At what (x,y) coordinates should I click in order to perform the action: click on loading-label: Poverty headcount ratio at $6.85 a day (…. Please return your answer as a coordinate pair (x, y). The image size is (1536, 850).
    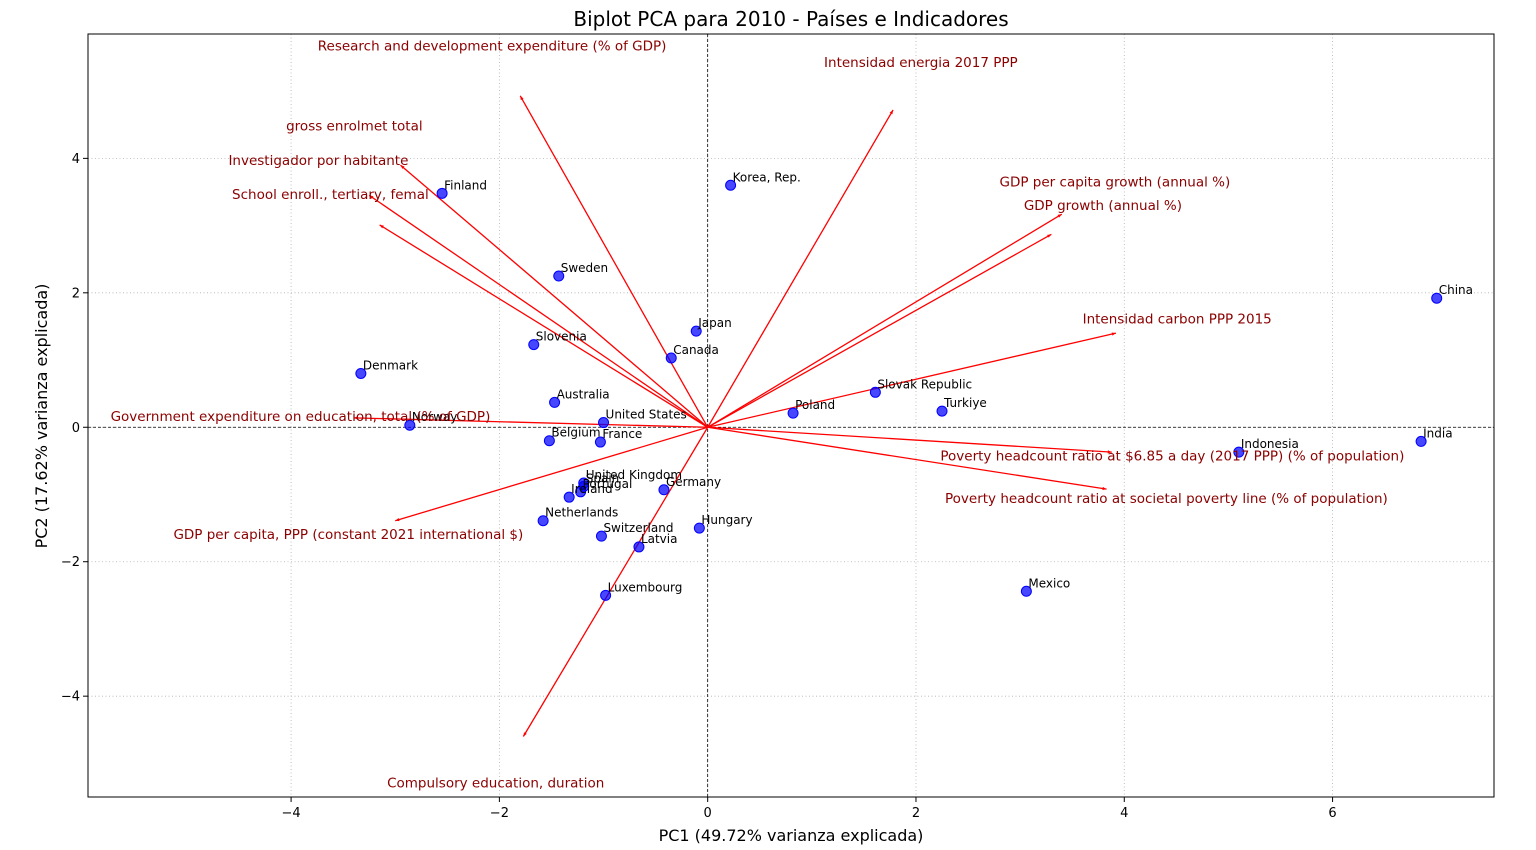
    Looking at the image, I should click on (1172, 456).